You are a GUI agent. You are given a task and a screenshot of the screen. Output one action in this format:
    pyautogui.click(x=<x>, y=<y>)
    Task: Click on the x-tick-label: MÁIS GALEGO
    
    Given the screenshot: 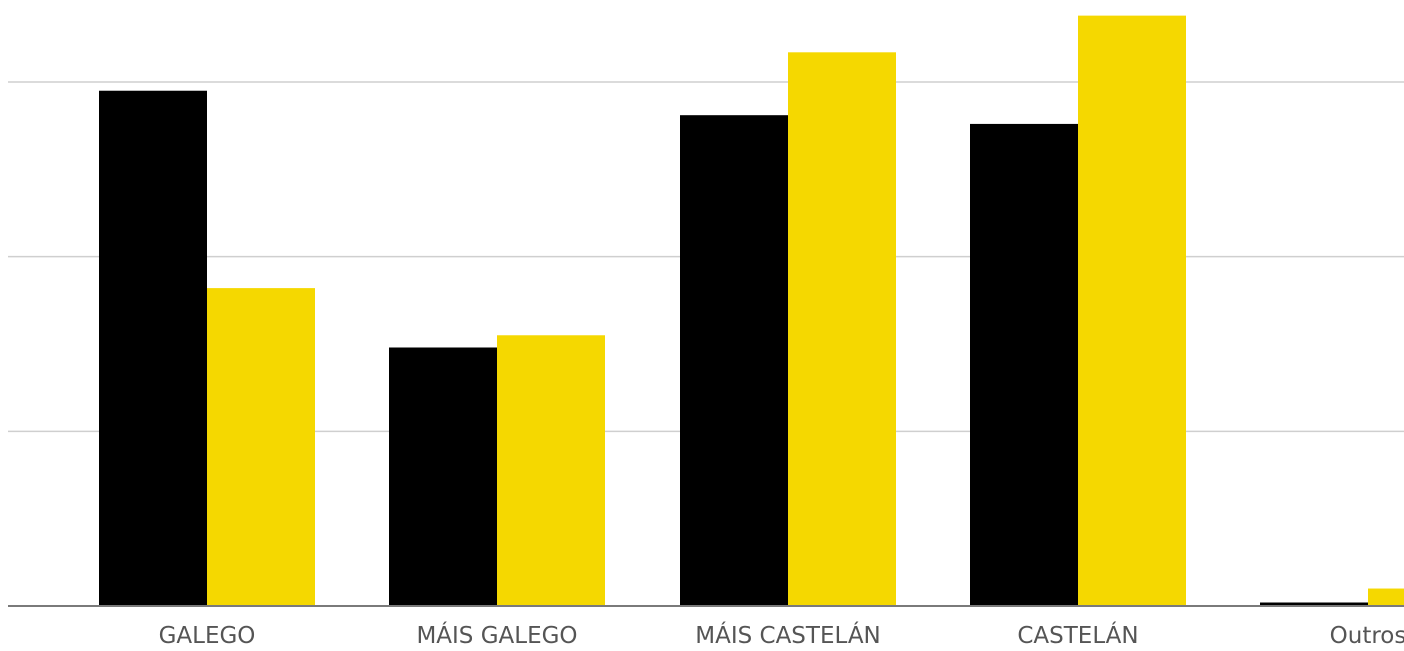 What is the action you would take?
    pyautogui.click(x=496, y=634)
    